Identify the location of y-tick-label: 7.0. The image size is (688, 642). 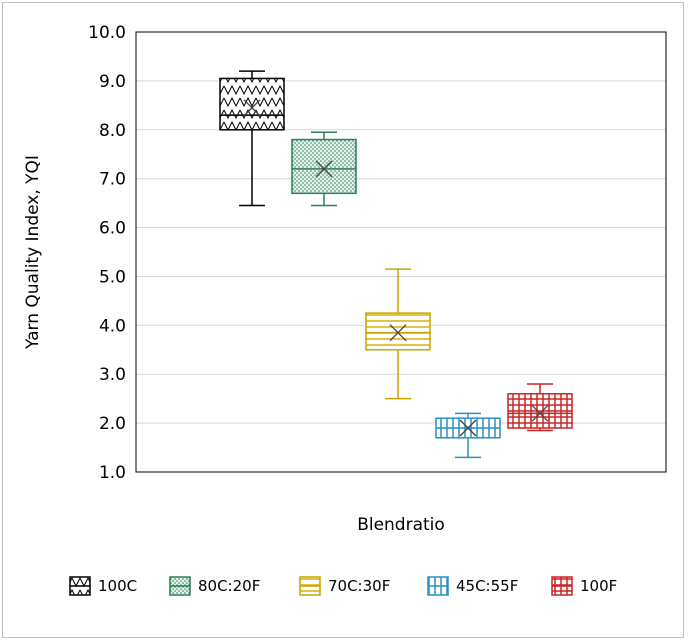
(112, 180).